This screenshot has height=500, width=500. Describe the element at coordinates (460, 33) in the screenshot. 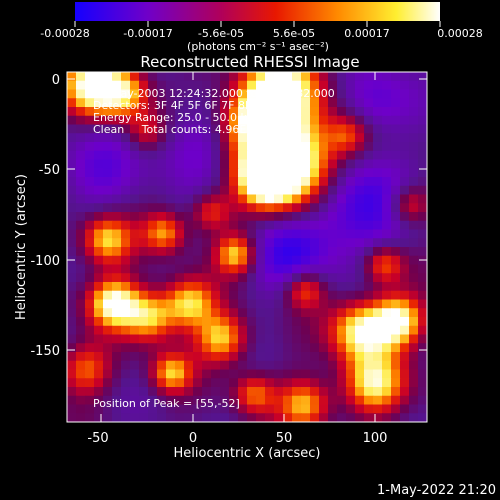

I see `colorbar-tick-label: 0.00028` at that location.